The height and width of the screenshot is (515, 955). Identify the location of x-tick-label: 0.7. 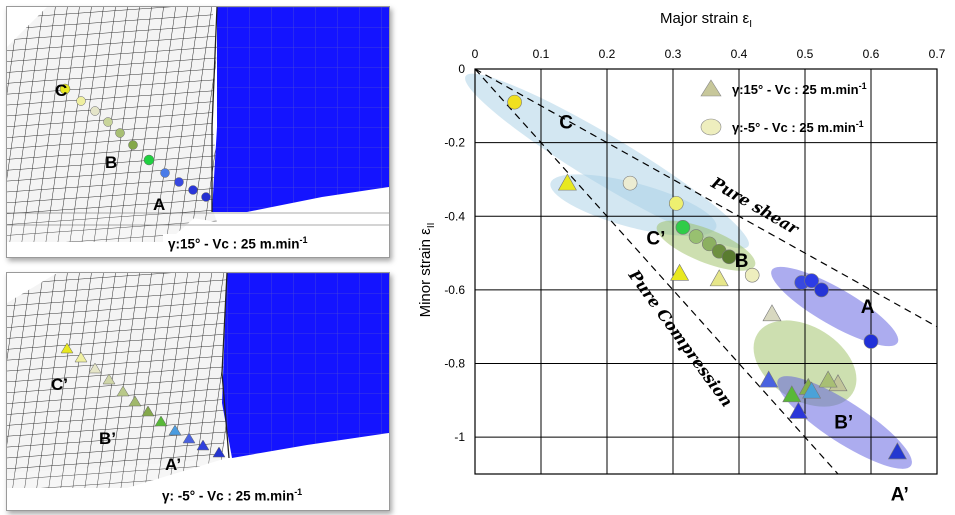
(937, 54).